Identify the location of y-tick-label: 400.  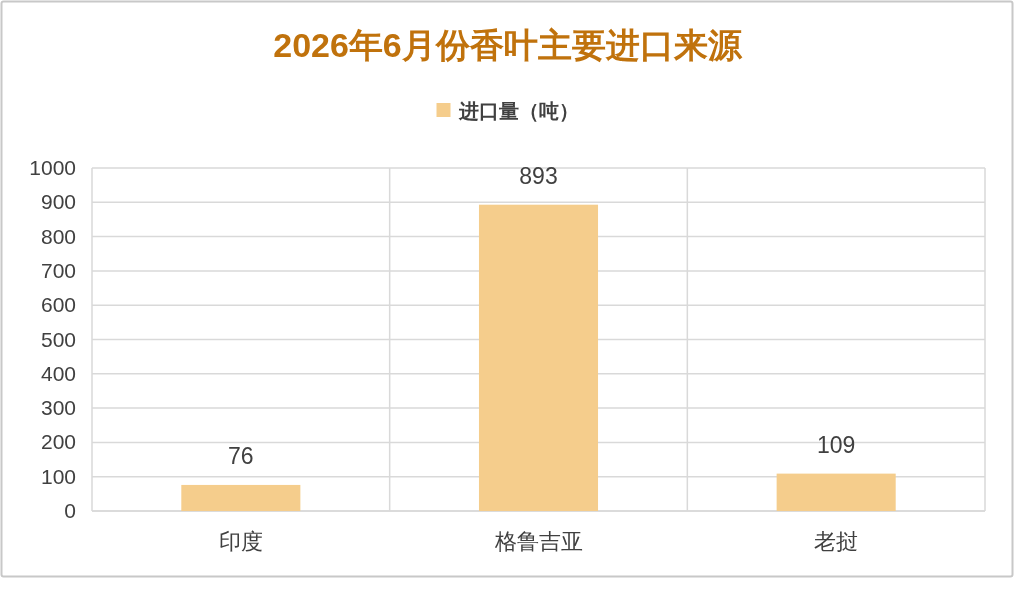
(58, 373).